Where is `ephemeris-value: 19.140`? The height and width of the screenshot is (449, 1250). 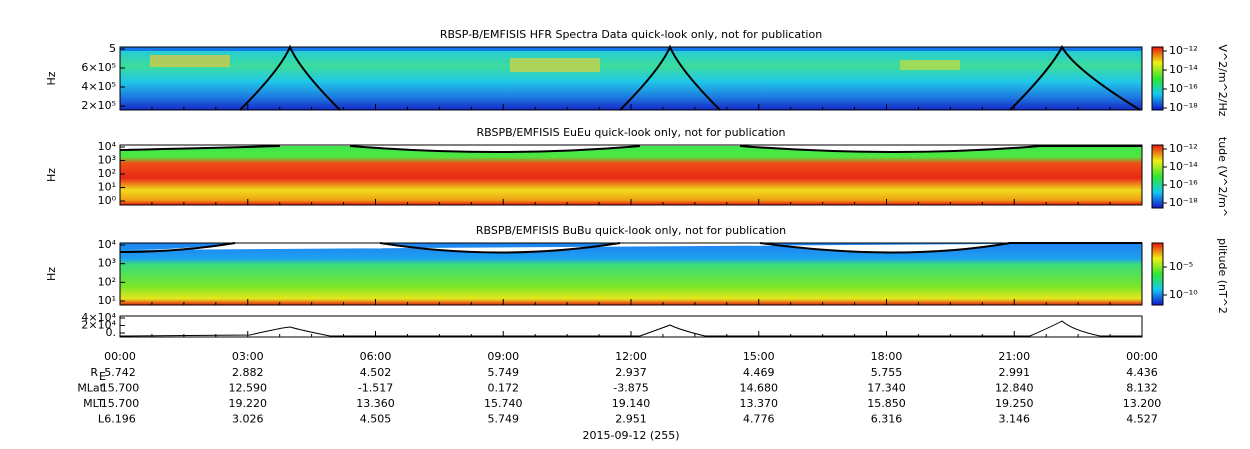
ephemeris-value: 19.140 is located at coordinates (631, 403).